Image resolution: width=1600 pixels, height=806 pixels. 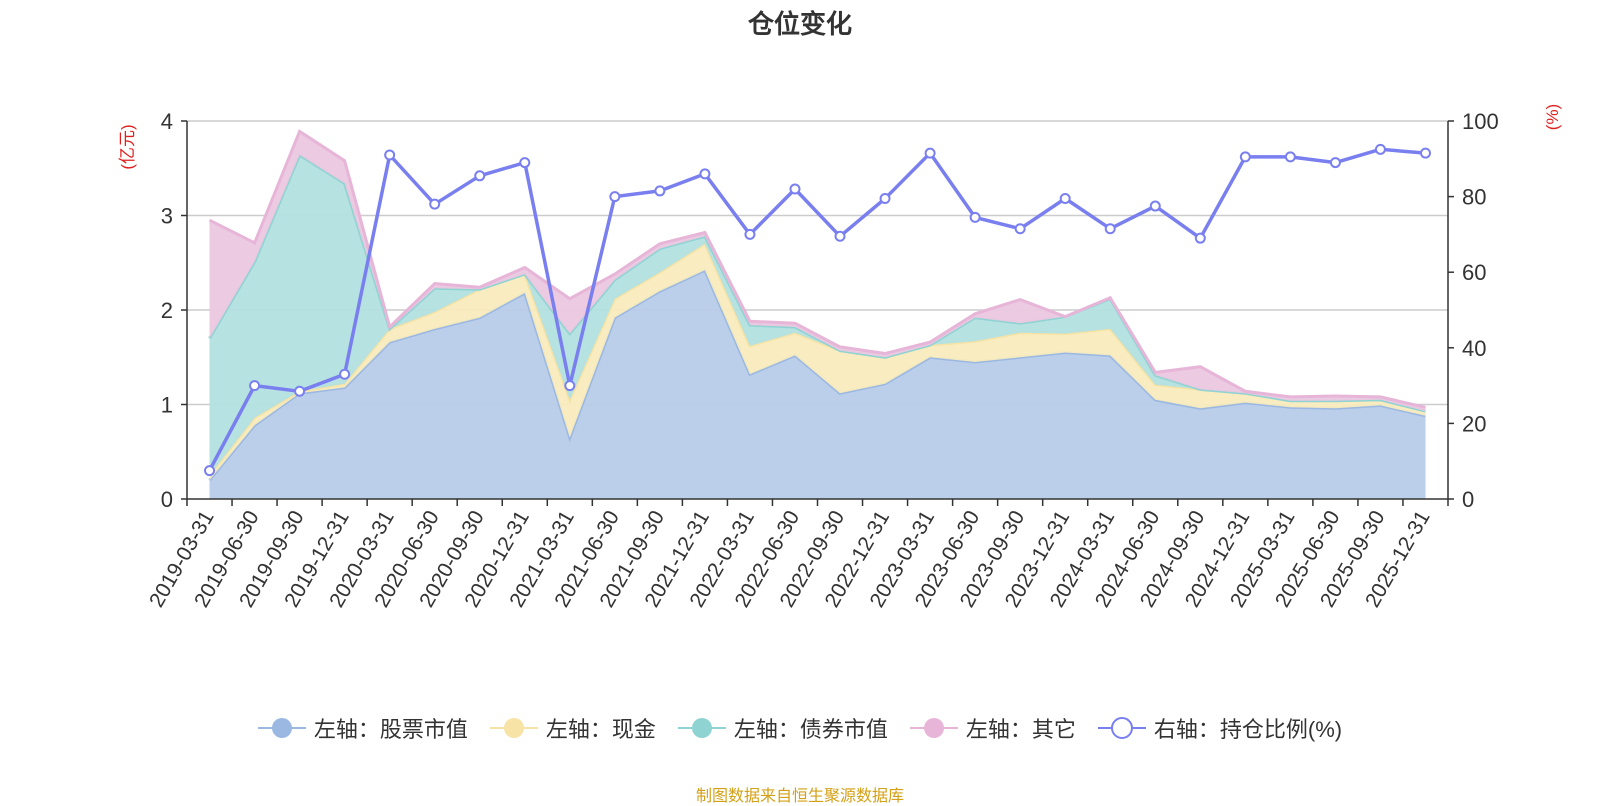 What do you see at coordinates (1121, 728) in the screenshot?
I see `legend-hollow-marker-icon` at bounding box center [1121, 728].